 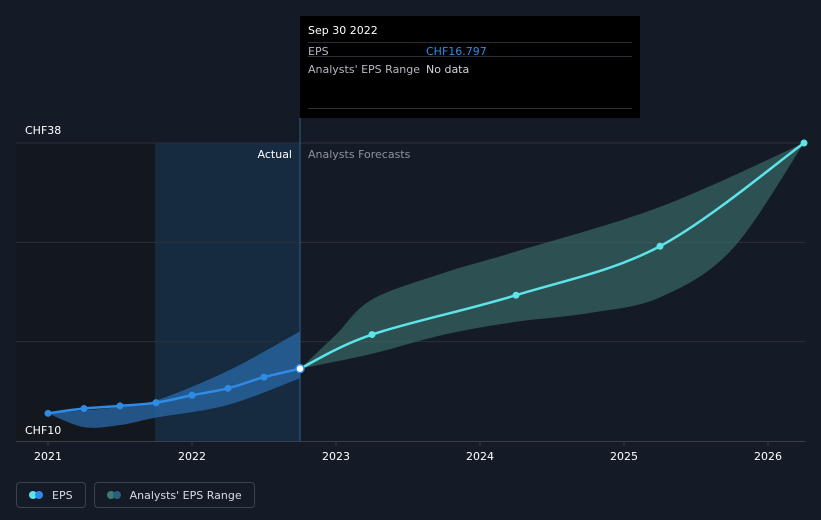 I want to click on tooltip-row-range: Analysts' EPS Range No data, so click(x=470, y=70).